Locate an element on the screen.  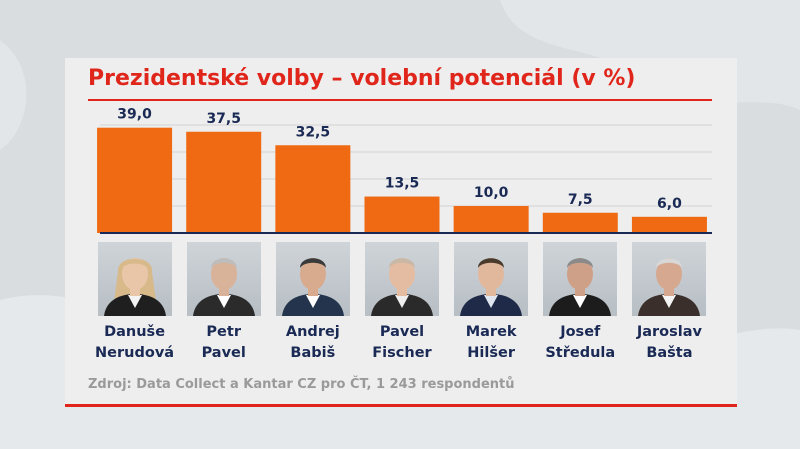
candidate-name: Jaroslav Bašta is located at coordinates (669, 343).